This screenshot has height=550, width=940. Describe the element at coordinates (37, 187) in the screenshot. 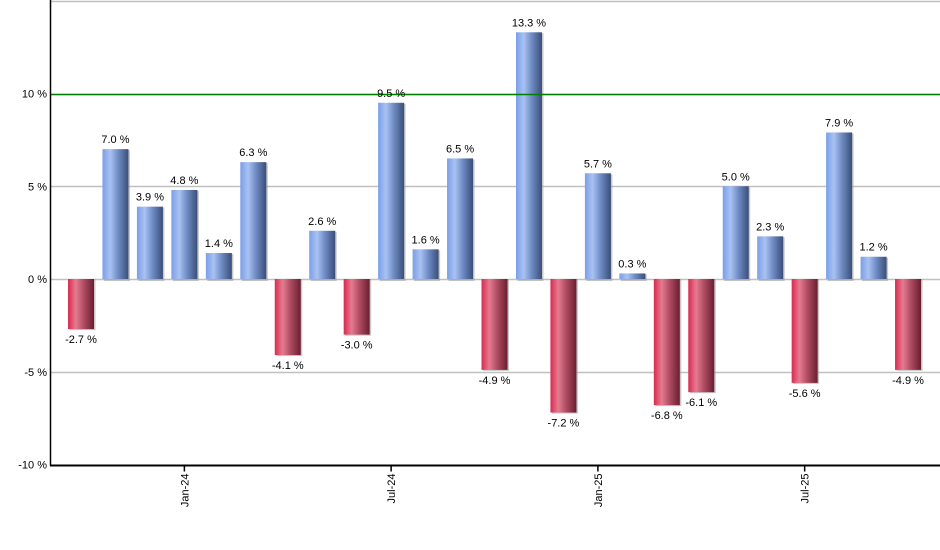

I see `y-tick-label: 5 %` at that location.